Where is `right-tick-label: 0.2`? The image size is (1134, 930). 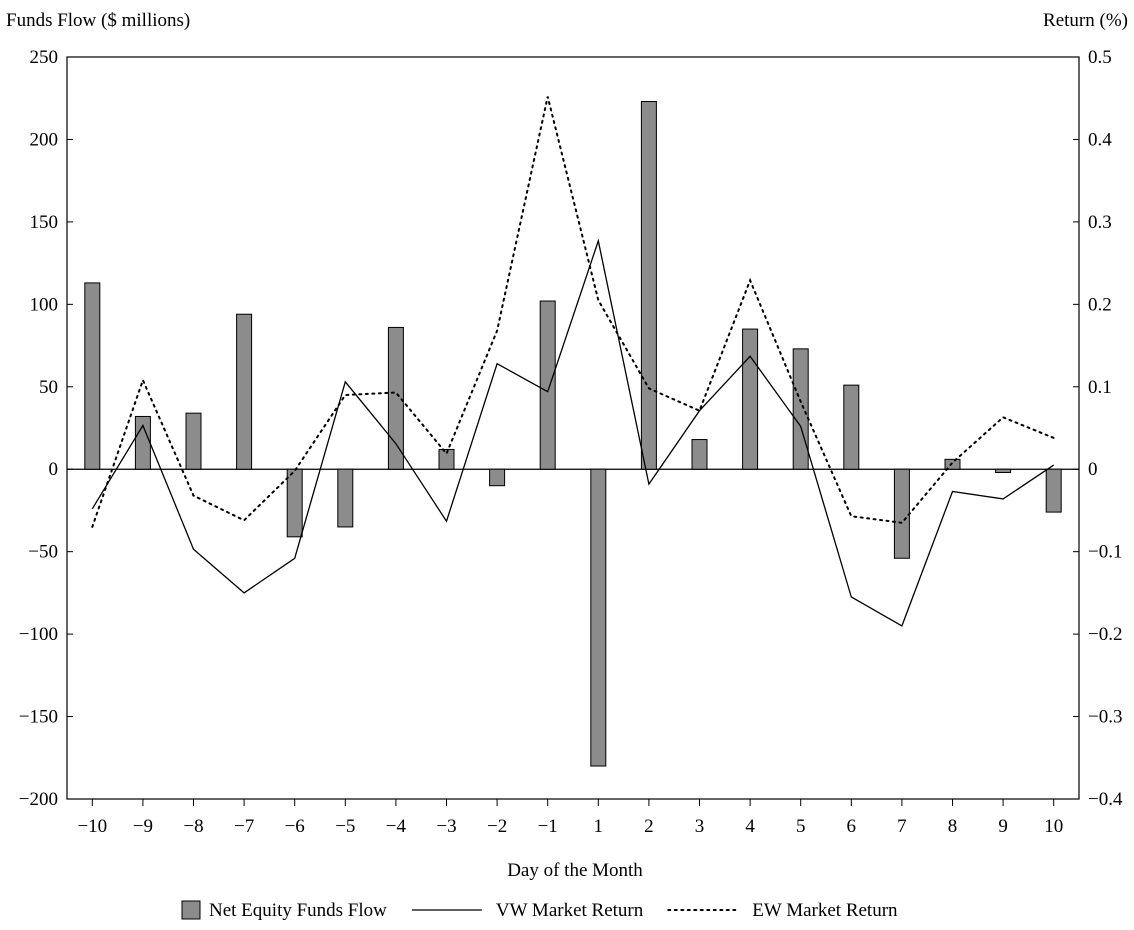
right-tick-label: 0.2 is located at coordinates (1100, 304).